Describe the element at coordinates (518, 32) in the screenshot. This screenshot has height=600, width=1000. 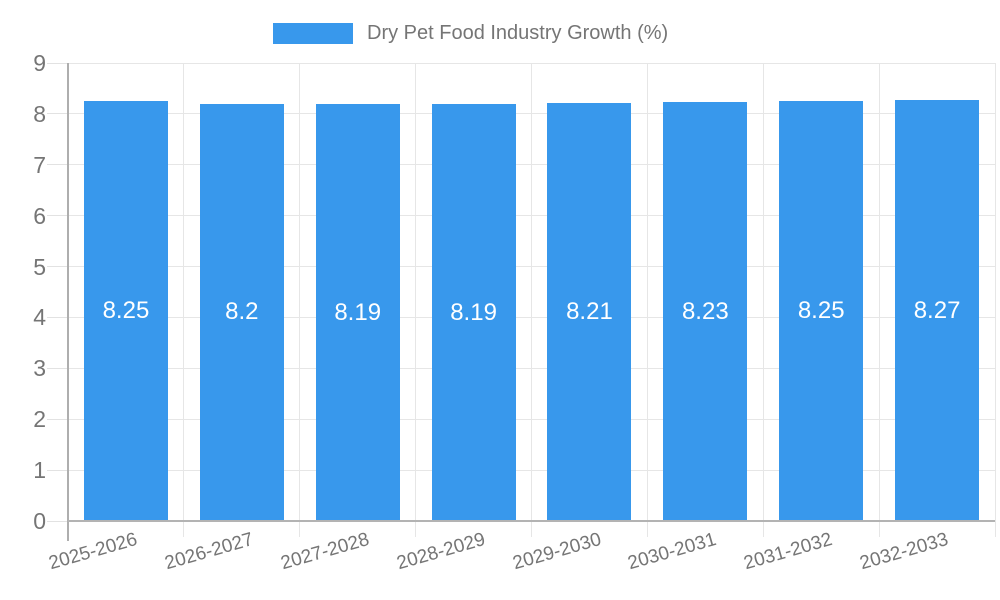
I see `legend-label: Dry Pet Food Industry Growth (%)` at that location.